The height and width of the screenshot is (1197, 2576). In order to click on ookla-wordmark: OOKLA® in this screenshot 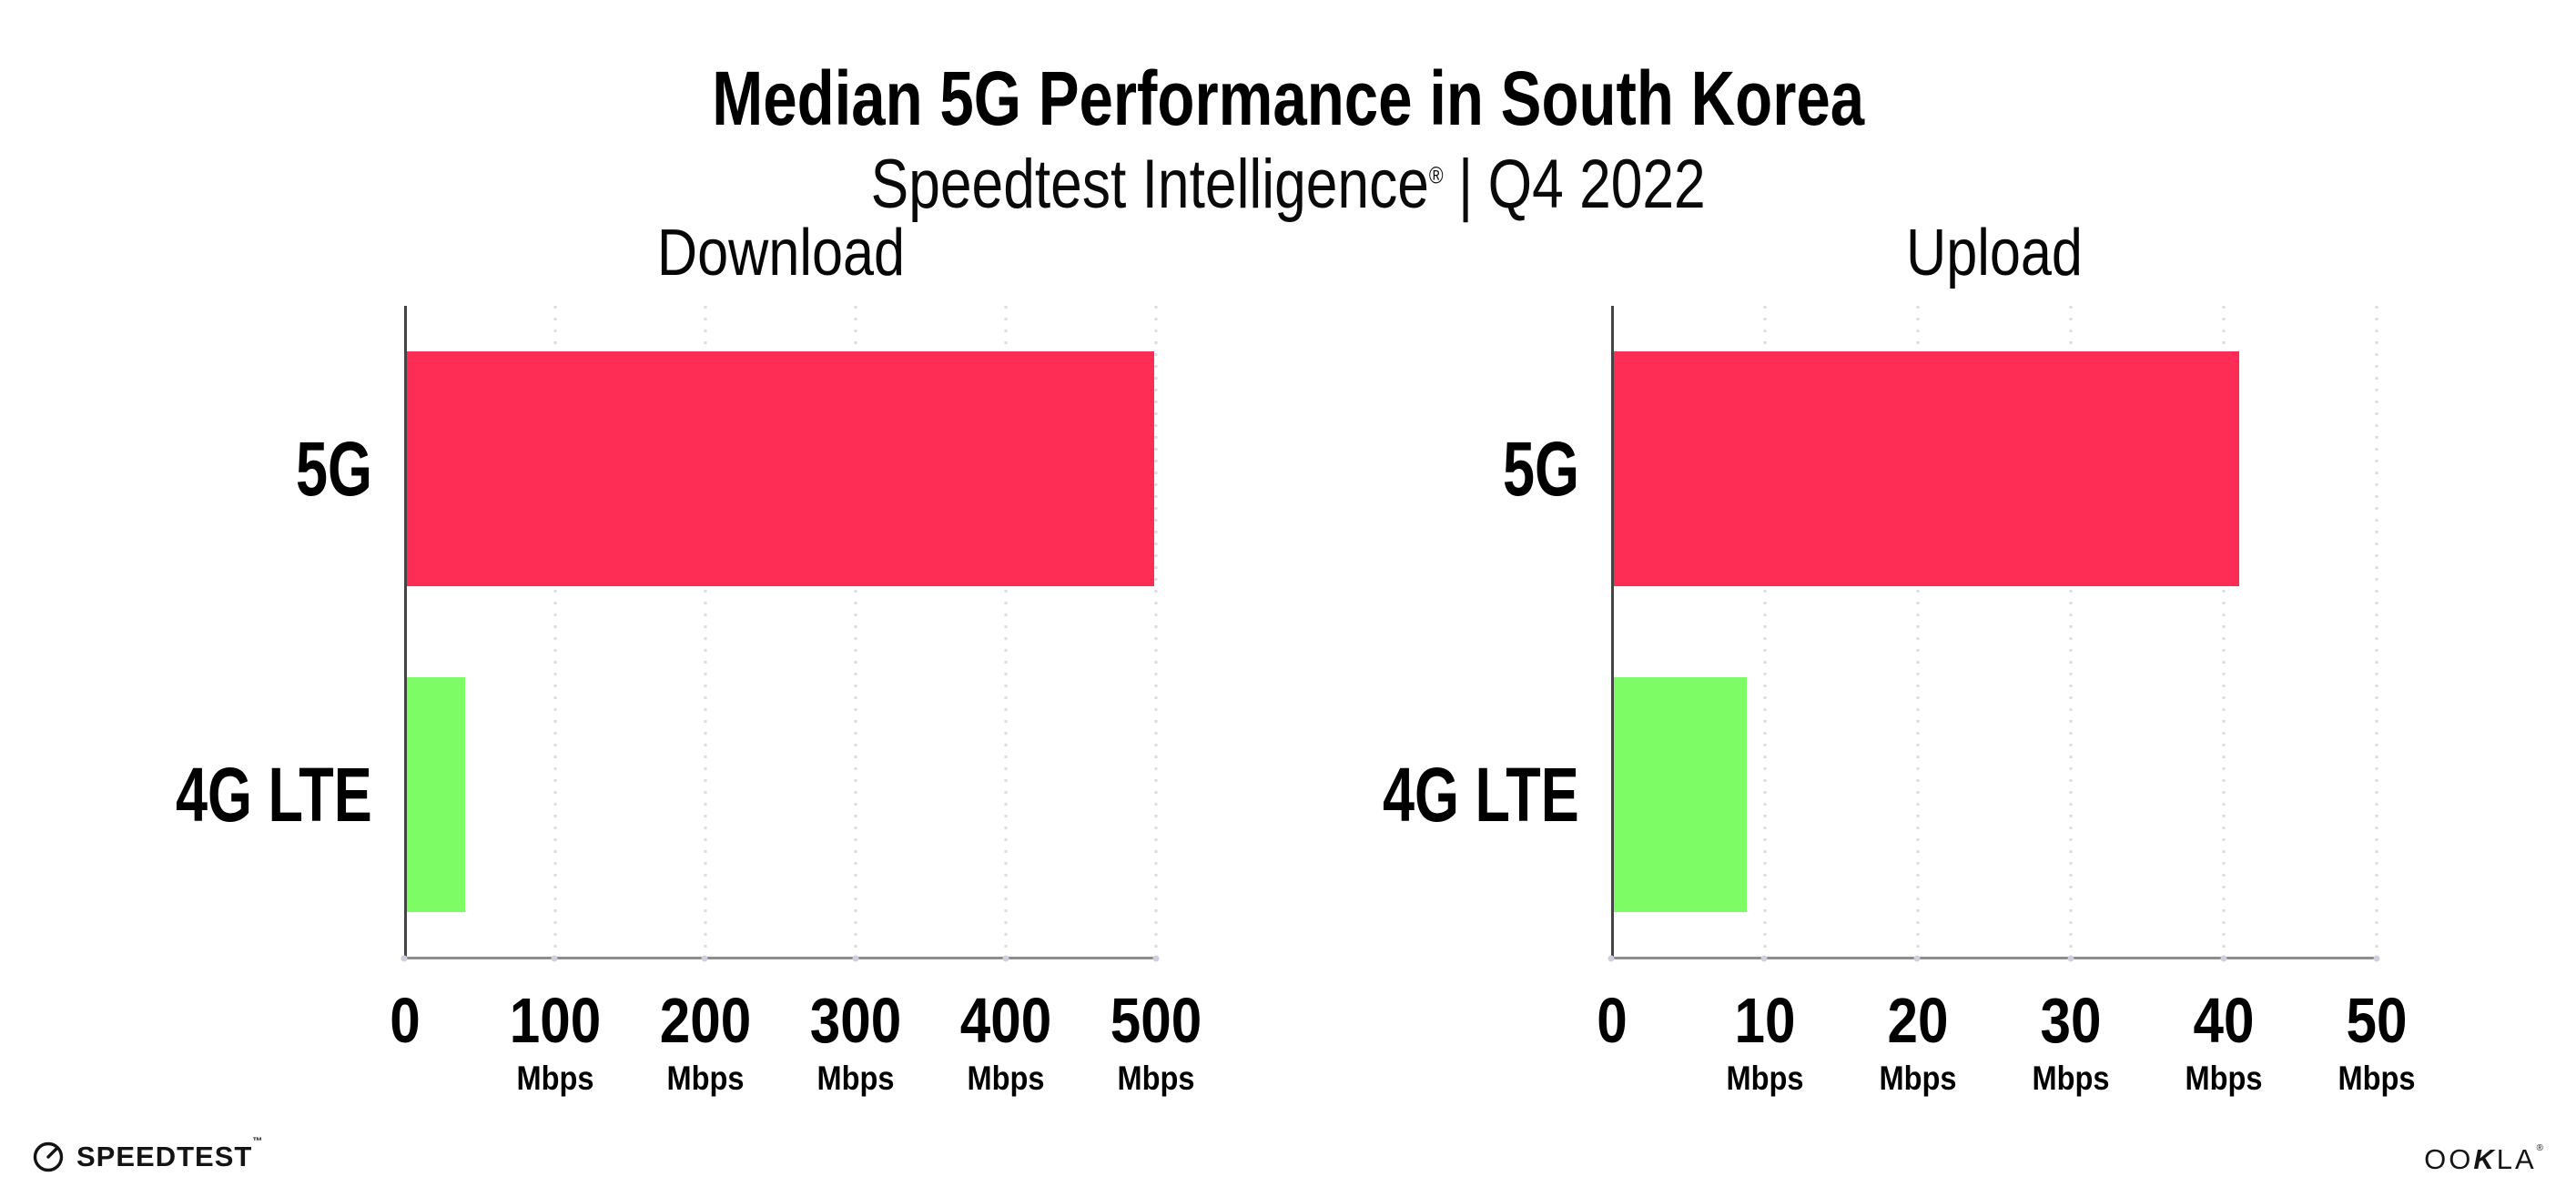, I will do `click(2485, 1159)`.